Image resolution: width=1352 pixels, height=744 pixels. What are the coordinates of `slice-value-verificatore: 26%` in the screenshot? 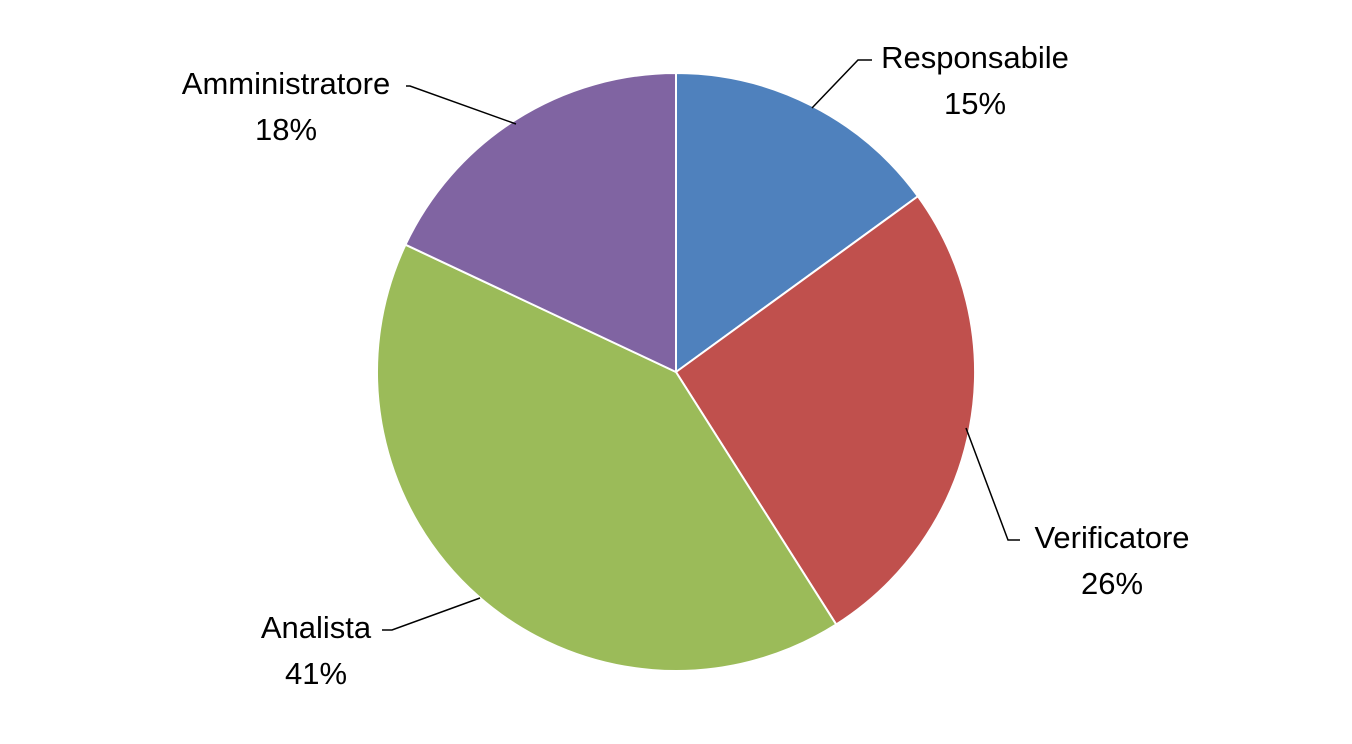 It's located at (1112, 583).